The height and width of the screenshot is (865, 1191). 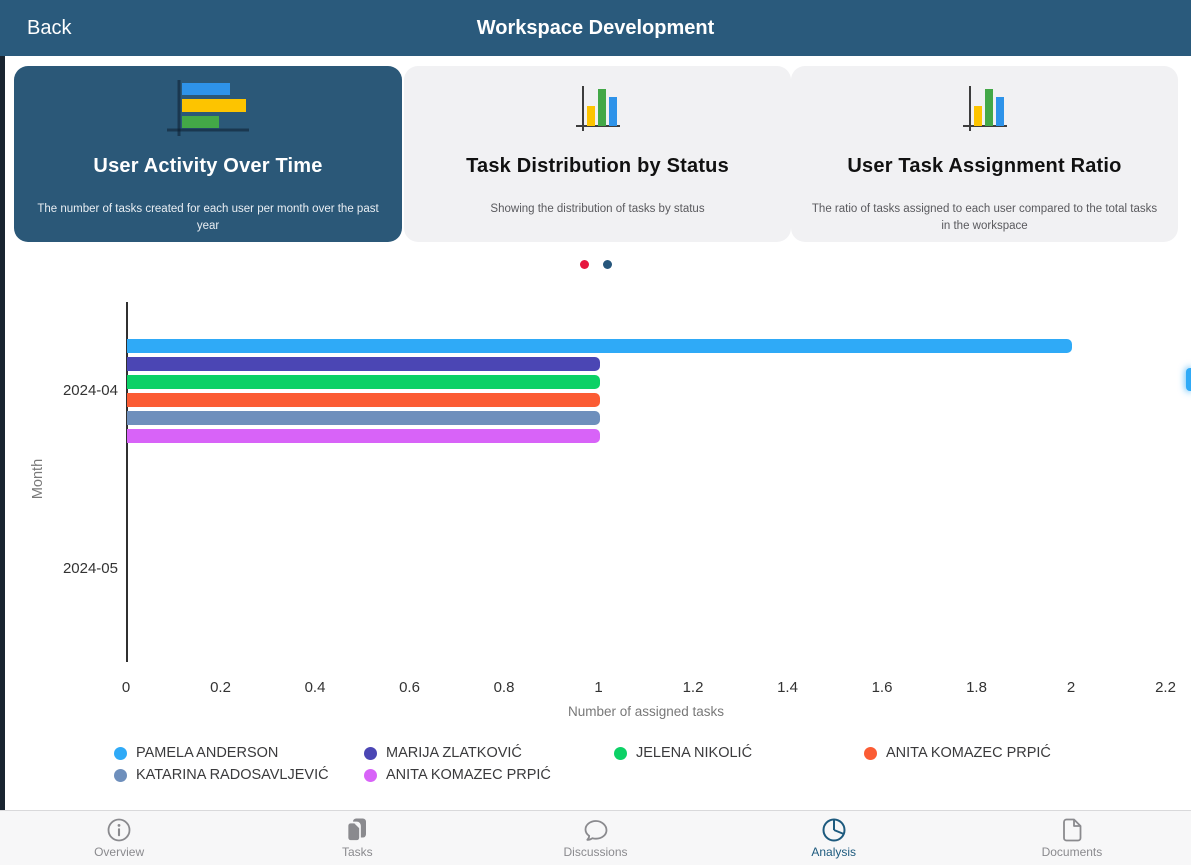 I want to click on y-axis-title: Month, so click(x=38, y=479).